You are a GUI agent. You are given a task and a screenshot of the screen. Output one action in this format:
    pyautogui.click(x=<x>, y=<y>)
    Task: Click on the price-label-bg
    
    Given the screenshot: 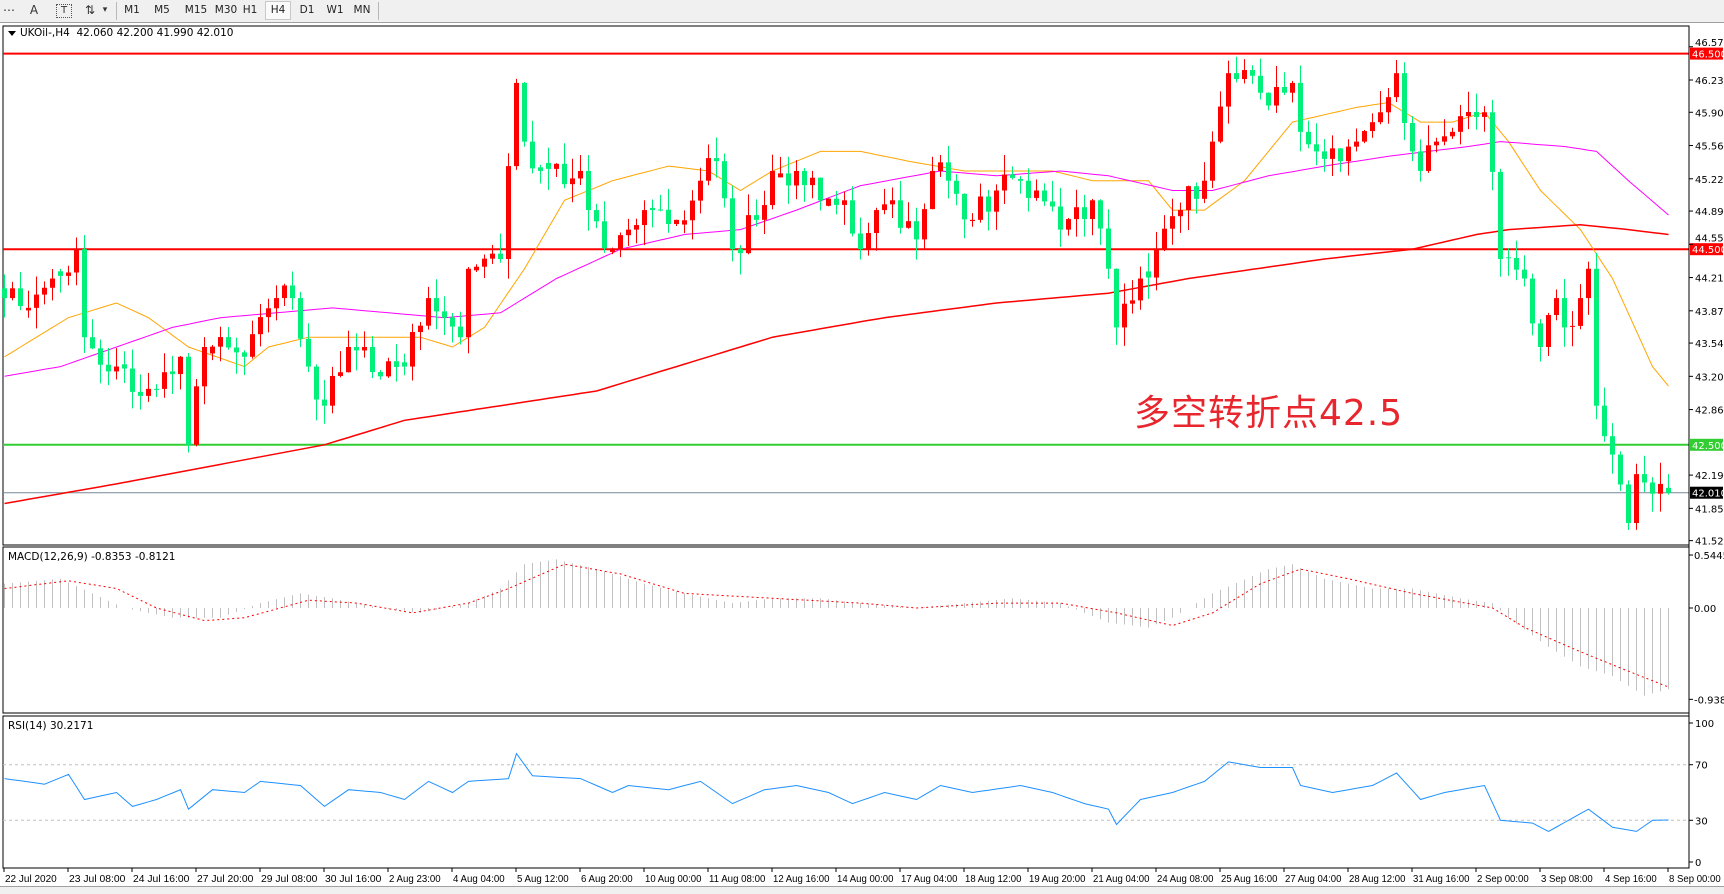 What is the action you would take?
    pyautogui.click(x=1706, y=492)
    